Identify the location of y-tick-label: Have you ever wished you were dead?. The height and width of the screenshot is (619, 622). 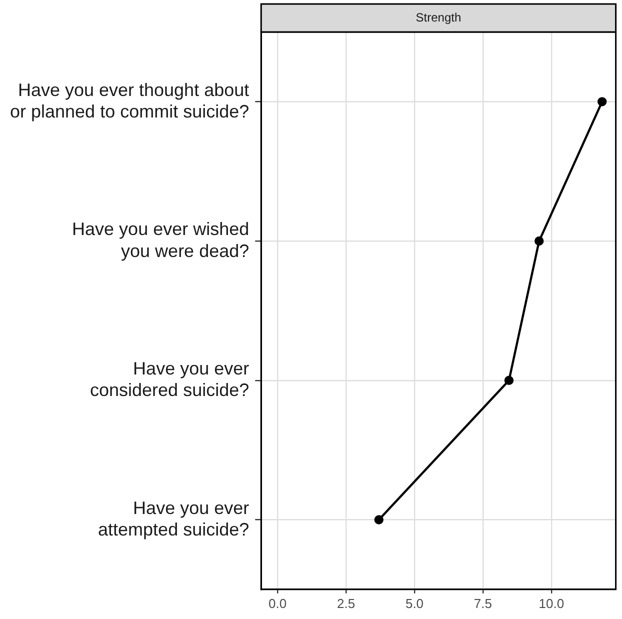
(161, 240).